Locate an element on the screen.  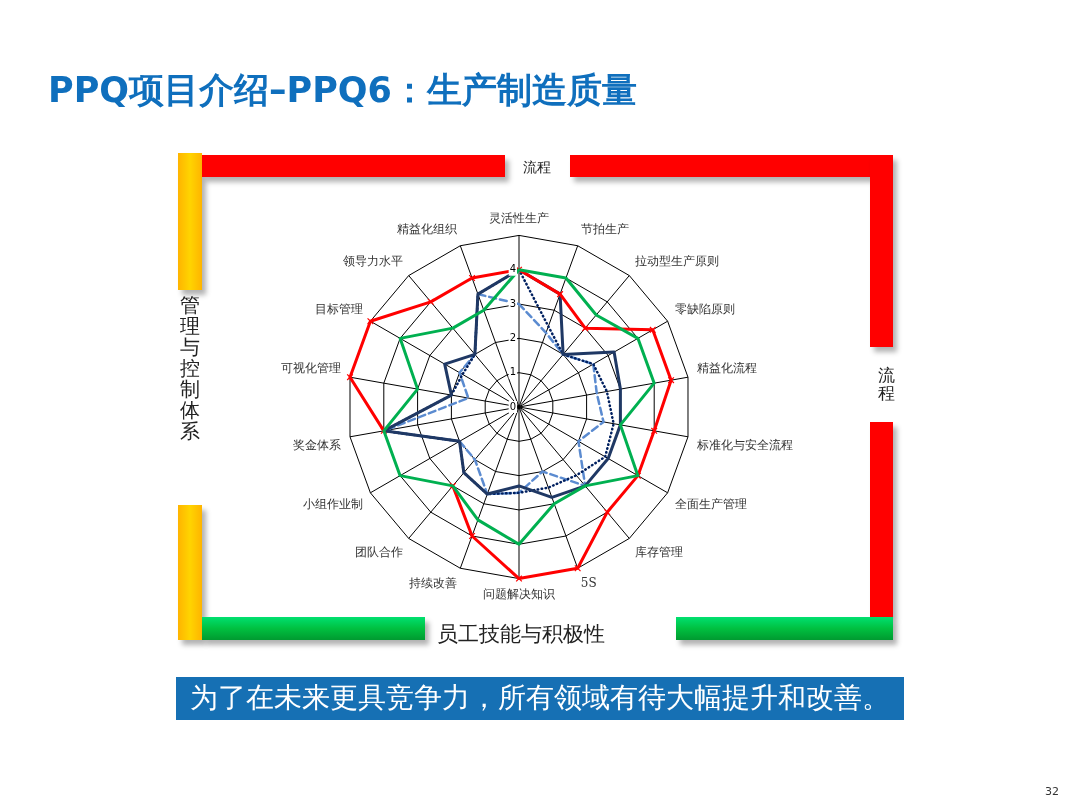
spoke-label: 可视化管理 is located at coordinates (311, 367).